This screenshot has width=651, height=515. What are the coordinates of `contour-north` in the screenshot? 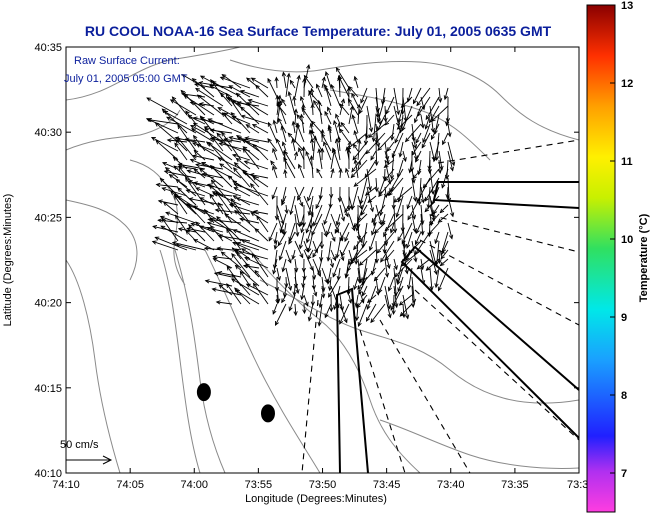 It's located at (153, 73).